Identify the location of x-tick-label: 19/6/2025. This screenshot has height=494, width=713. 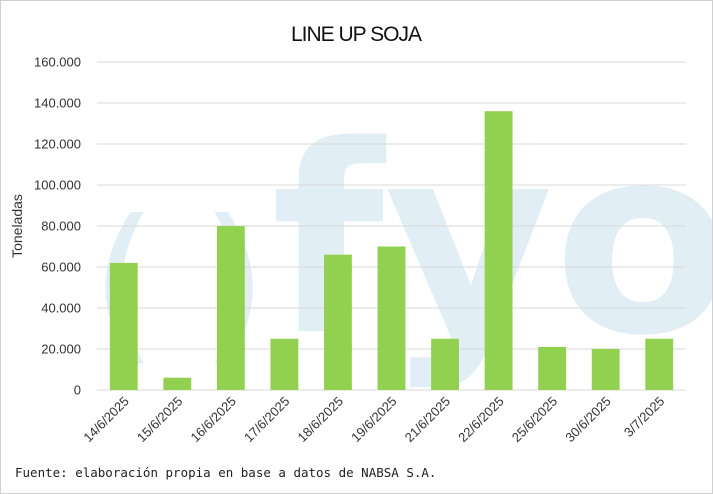
(374, 420).